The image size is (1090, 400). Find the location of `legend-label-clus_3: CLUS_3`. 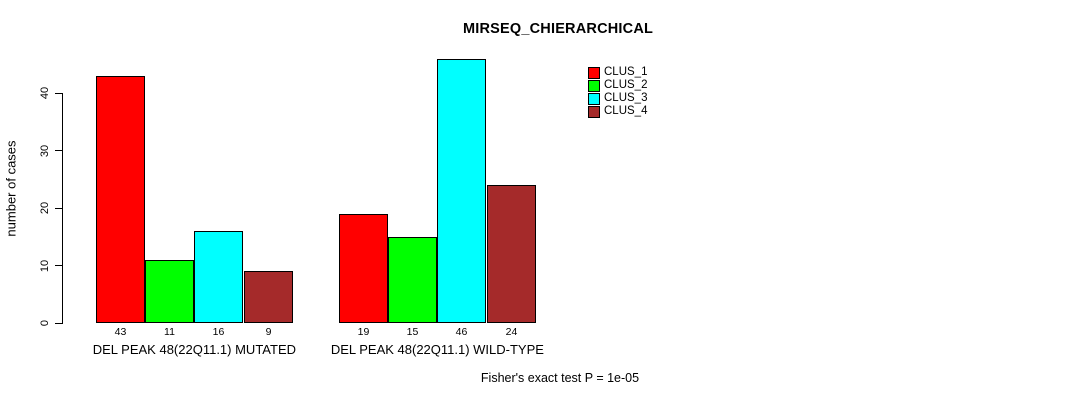

legend-label-clus_3: CLUS_3 is located at coordinates (626, 97).